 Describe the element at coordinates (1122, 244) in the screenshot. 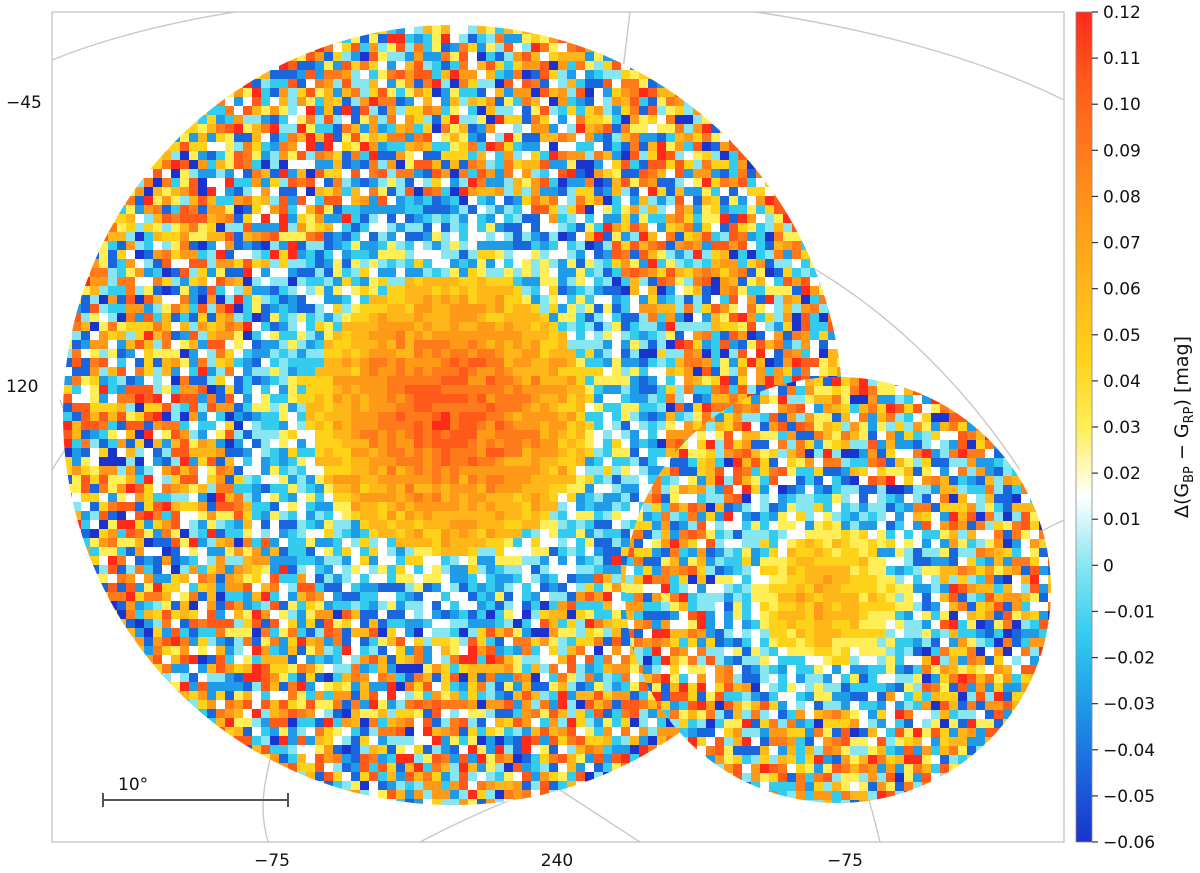

I see `colorbar-tick-label: 0.07` at that location.